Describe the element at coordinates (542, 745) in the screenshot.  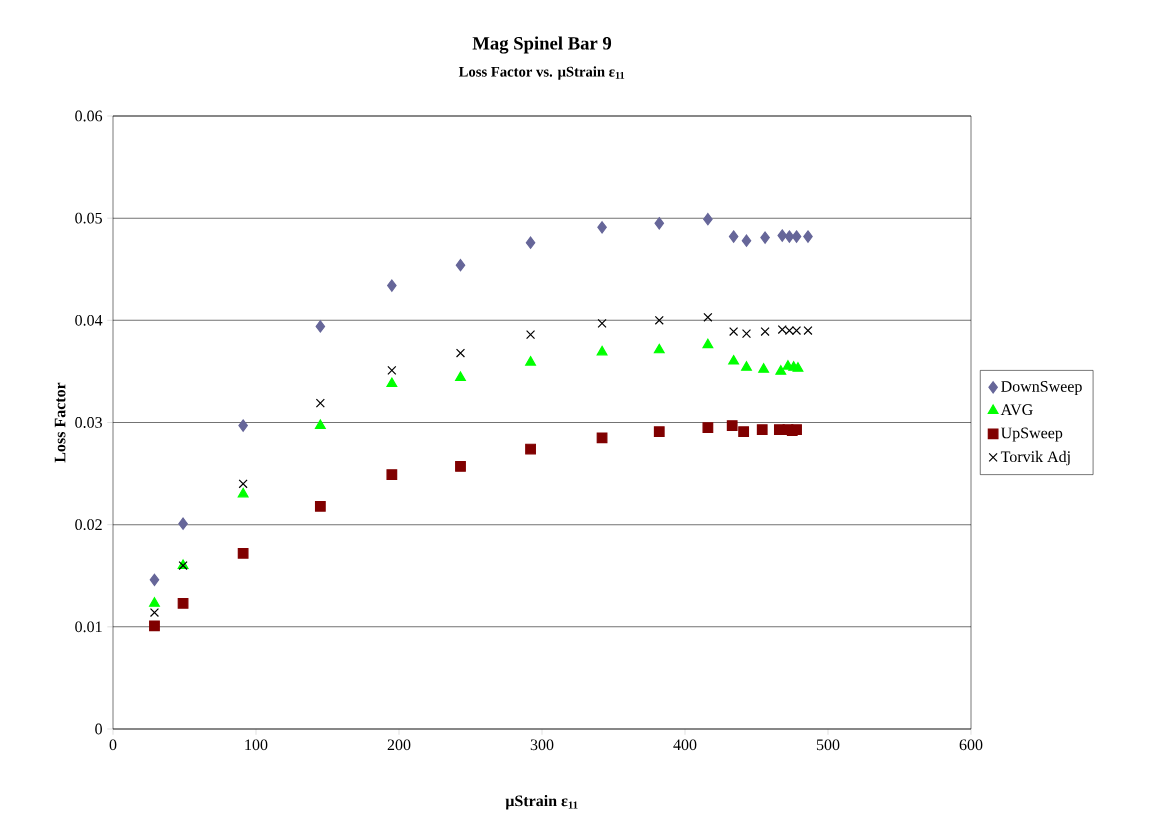
I see `x-tick-label: 300` at that location.